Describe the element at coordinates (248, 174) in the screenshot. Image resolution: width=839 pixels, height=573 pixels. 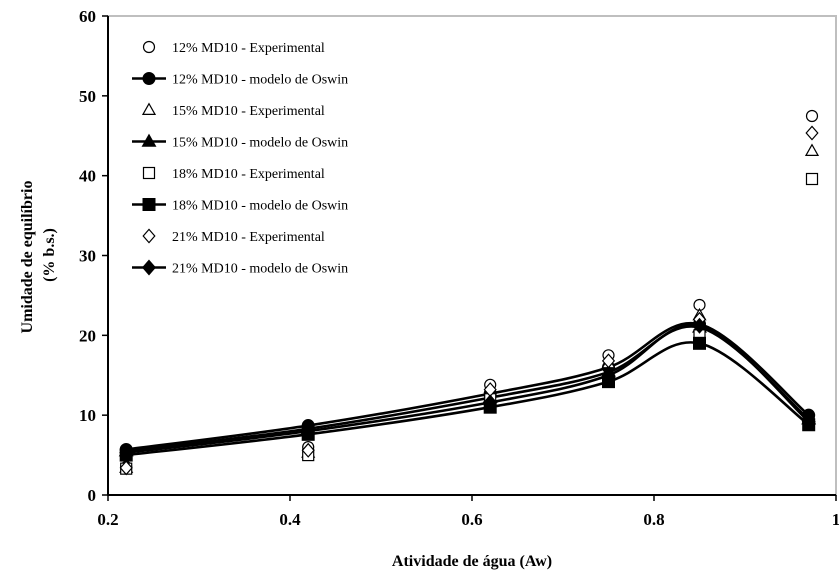
I see `legend-label: 18% MD10 - Experimental` at that location.